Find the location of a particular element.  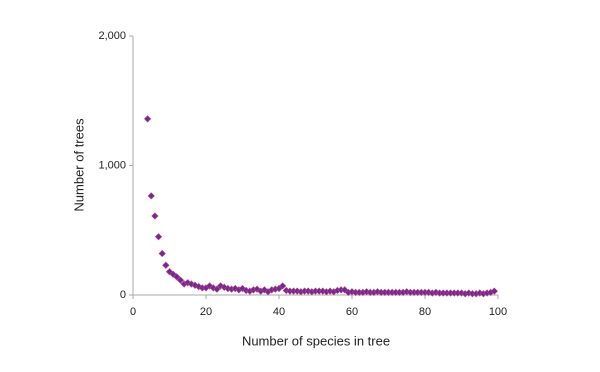

x-tick-label: 20 is located at coordinates (206, 312).